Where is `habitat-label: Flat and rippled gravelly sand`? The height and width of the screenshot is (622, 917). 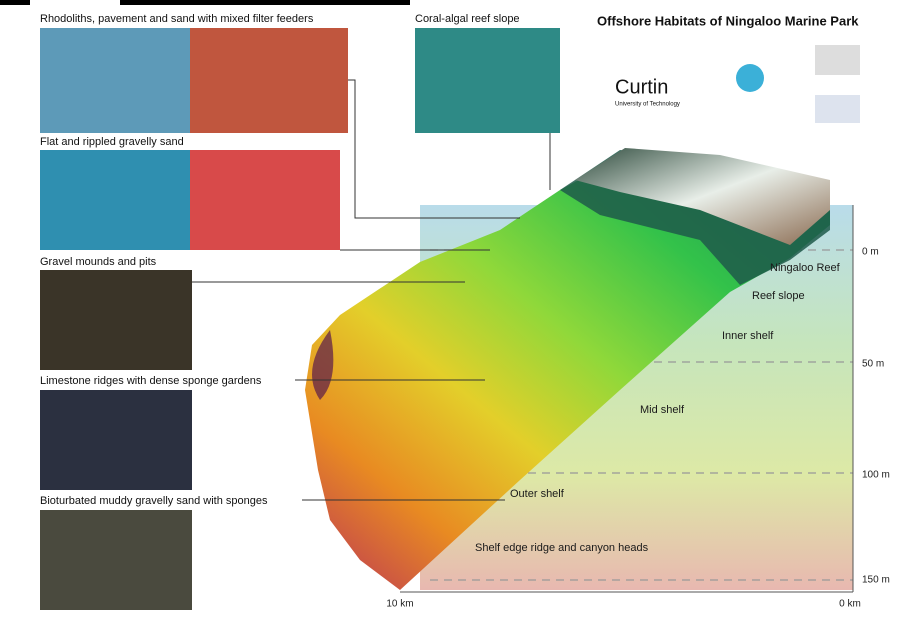
habitat-label: Flat and rippled gravelly sand is located at coordinates (112, 142).